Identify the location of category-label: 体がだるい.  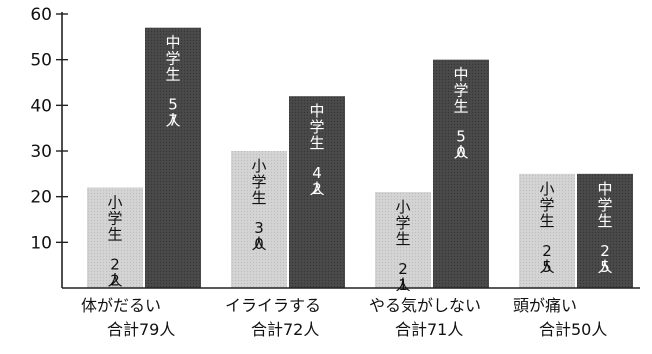
(121, 305).